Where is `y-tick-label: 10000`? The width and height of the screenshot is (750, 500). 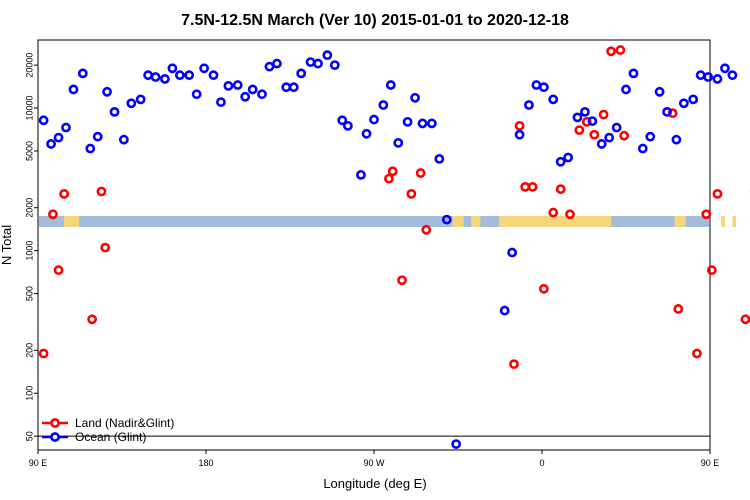
y-tick-label: 10000 is located at coordinates (29, 108).